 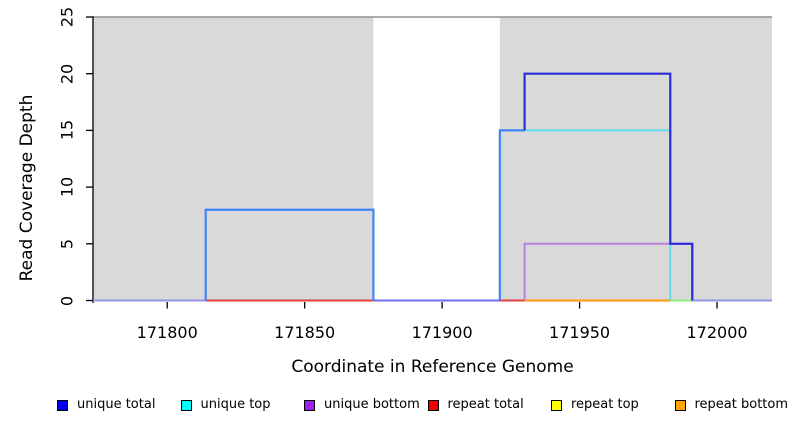 What do you see at coordinates (67, 243) in the screenshot?
I see `y-tick-label-5: 5` at bounding box center [67, 243].